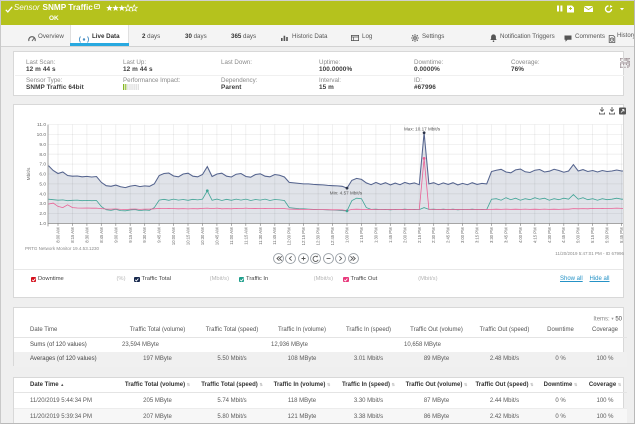 The height and width of the screenshot is (424, 635). Describe the element at coordinates (422, 129) in the screenshot. I see `svg-text: Max: 10.17 Mbit/s` at that location.